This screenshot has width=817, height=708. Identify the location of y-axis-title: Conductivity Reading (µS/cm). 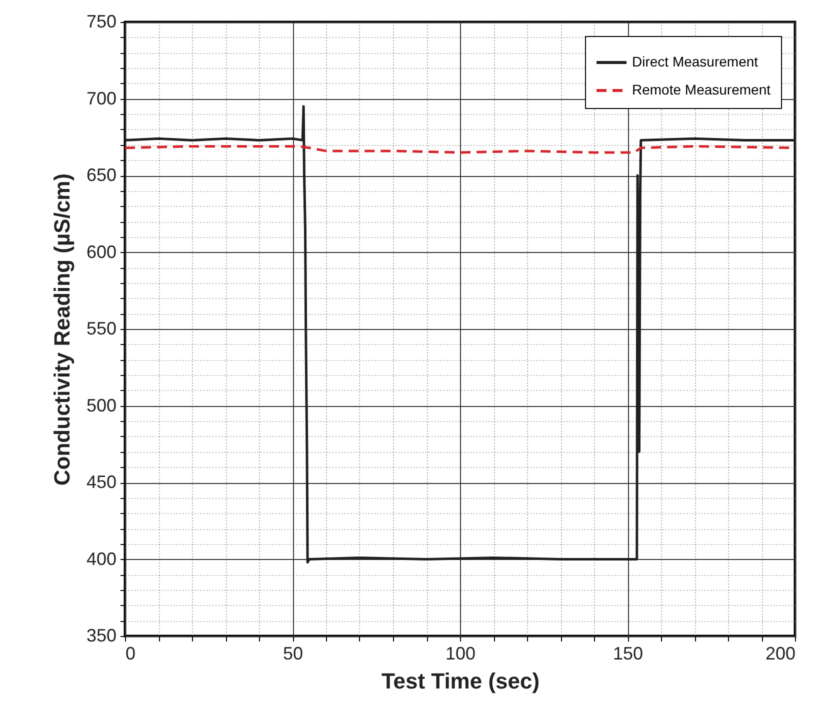
(61, 329).